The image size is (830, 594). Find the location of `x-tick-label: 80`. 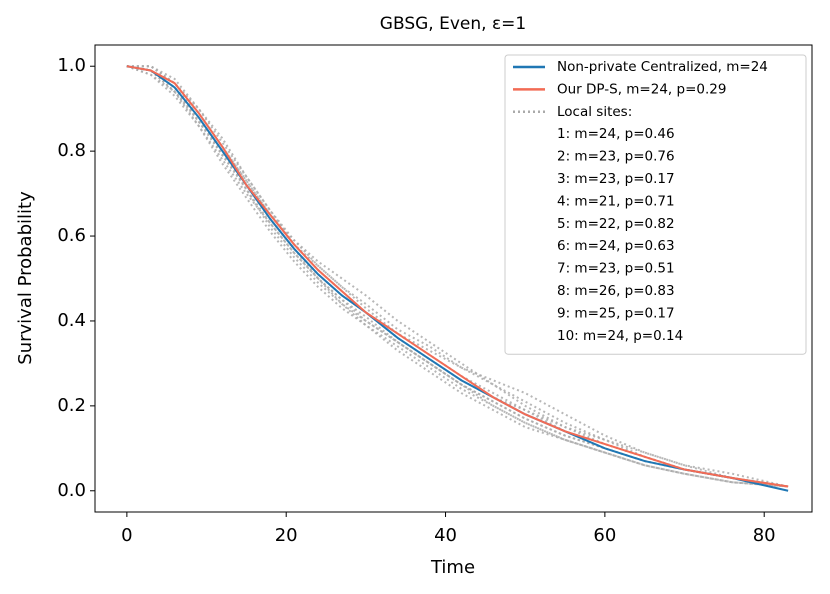

x-tick-label: 80 is located at coordinates (764, 535).